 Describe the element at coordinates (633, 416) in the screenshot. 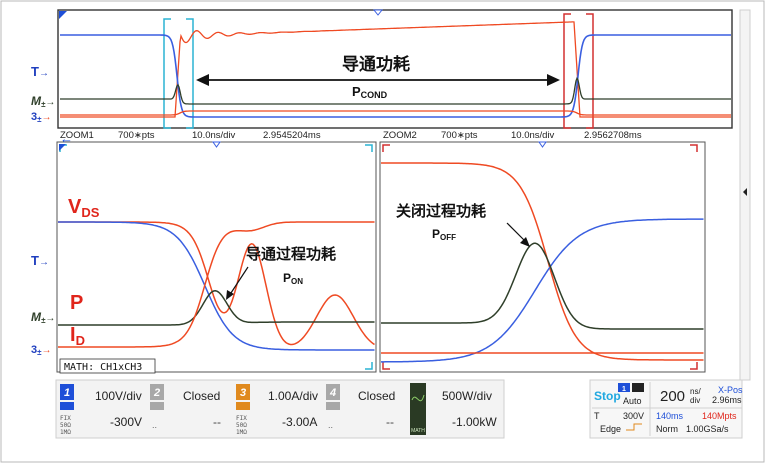

I see `trigger-level: 300V` at that location.